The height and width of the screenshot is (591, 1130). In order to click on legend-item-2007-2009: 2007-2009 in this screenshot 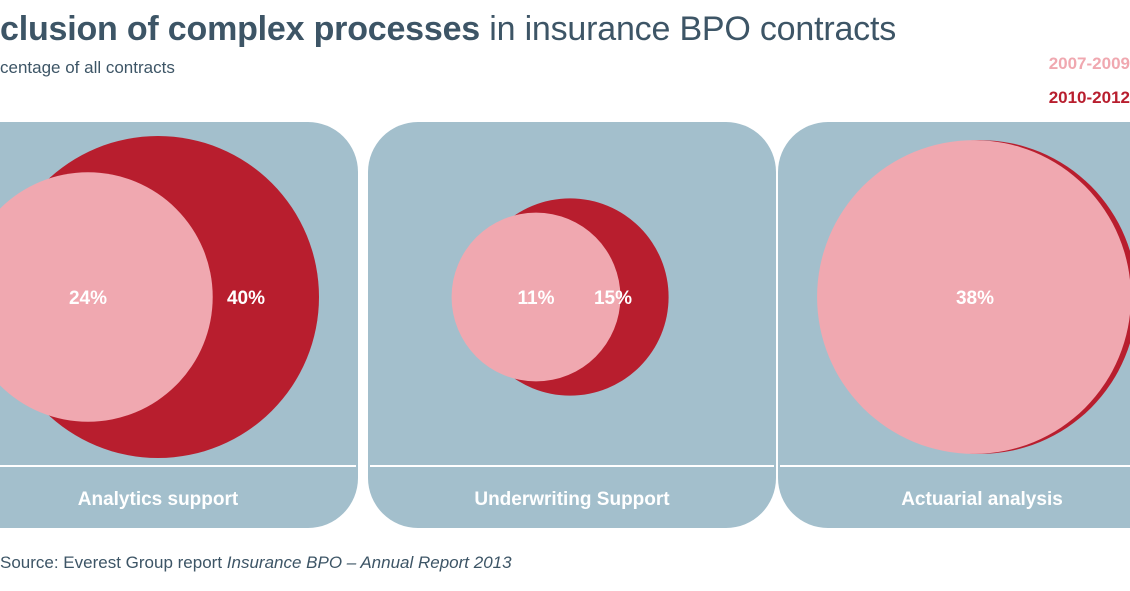, I will do `click(1089, 63)`.